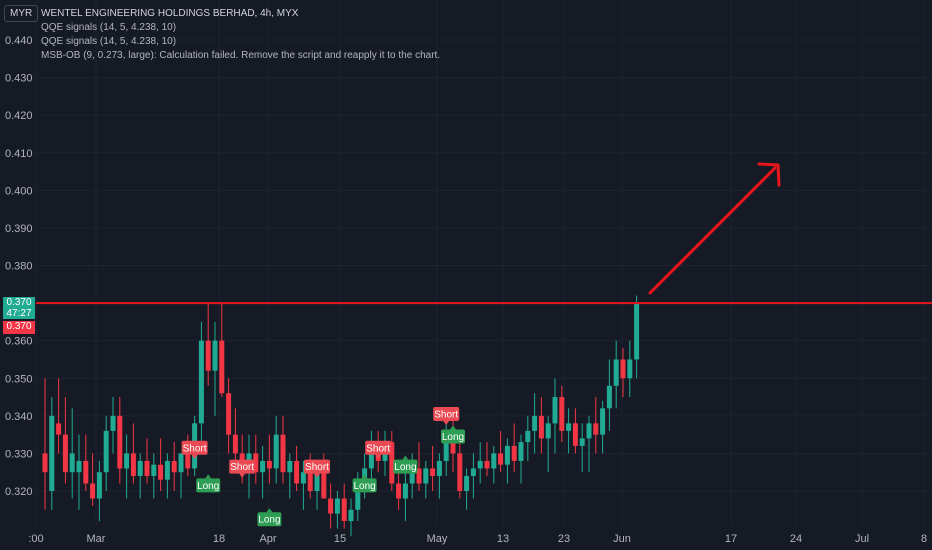 The image size is (932, 550). I want to click on time-axis: :00 Mar 18 Apr 15 May 13 23 Jun 17 24 Jul 8, so click(477, 539).